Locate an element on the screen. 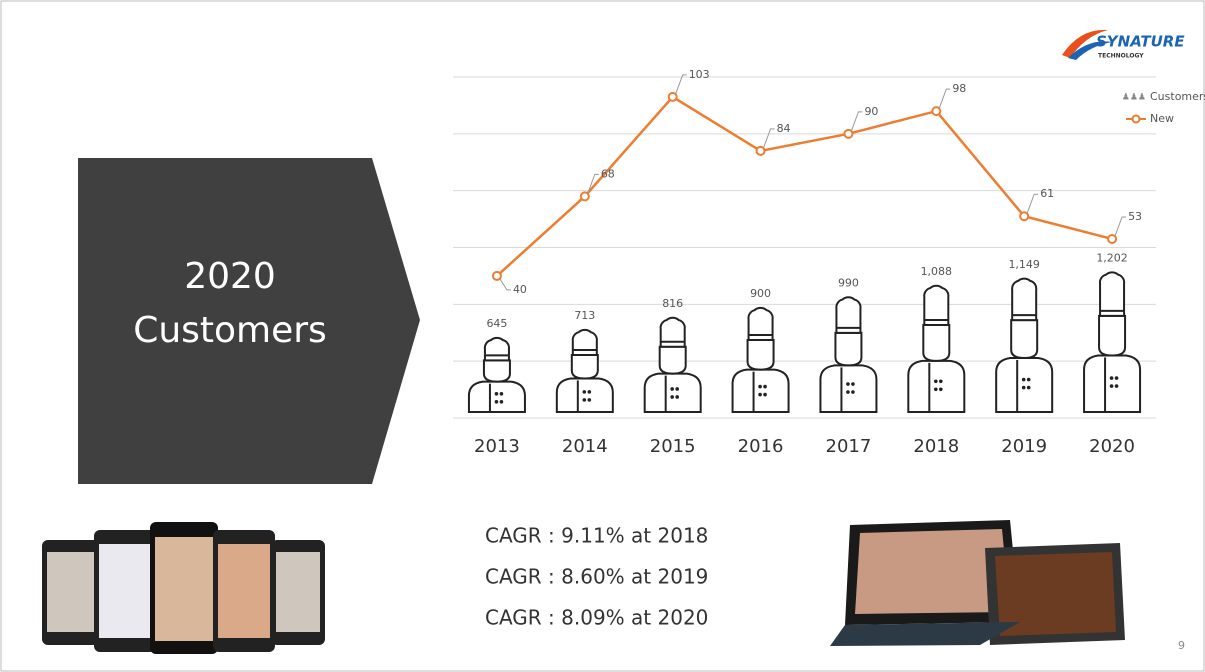 Image resolution: width=1205 pixels, height=672 pixels. cagr-note: CAGR : 9.11% at 2018 is located at coordinates (596, 536).